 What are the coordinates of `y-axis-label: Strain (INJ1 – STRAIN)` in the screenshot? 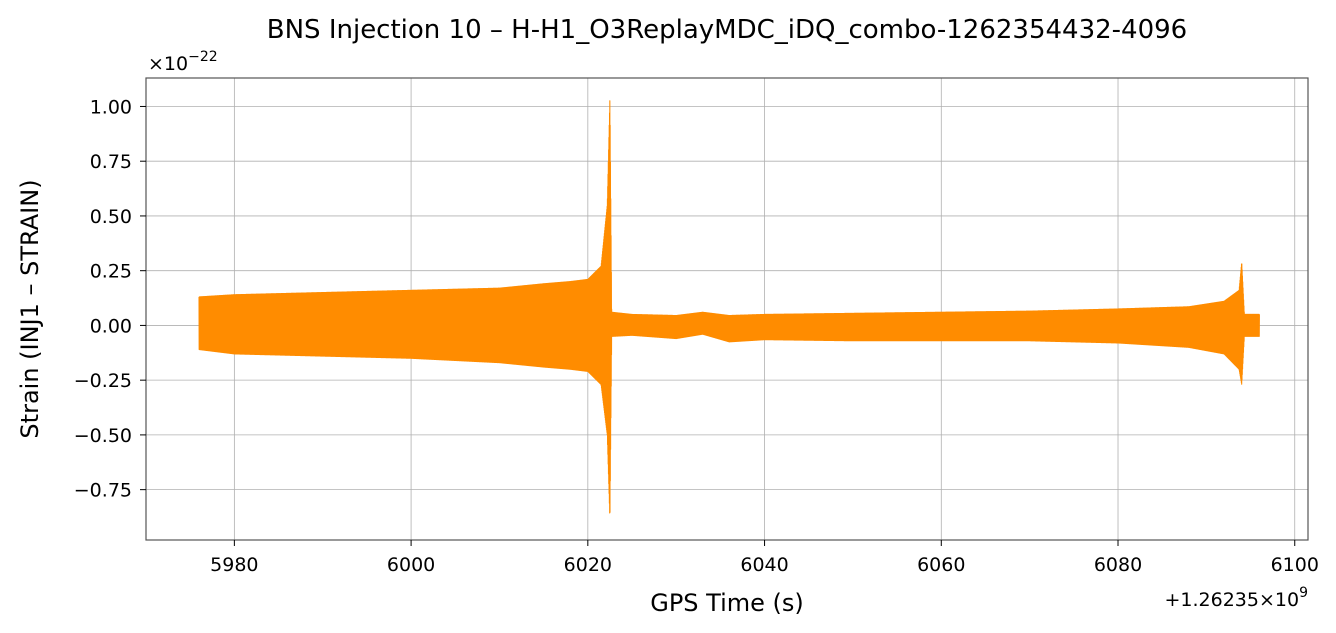 It's located at (30, 308).